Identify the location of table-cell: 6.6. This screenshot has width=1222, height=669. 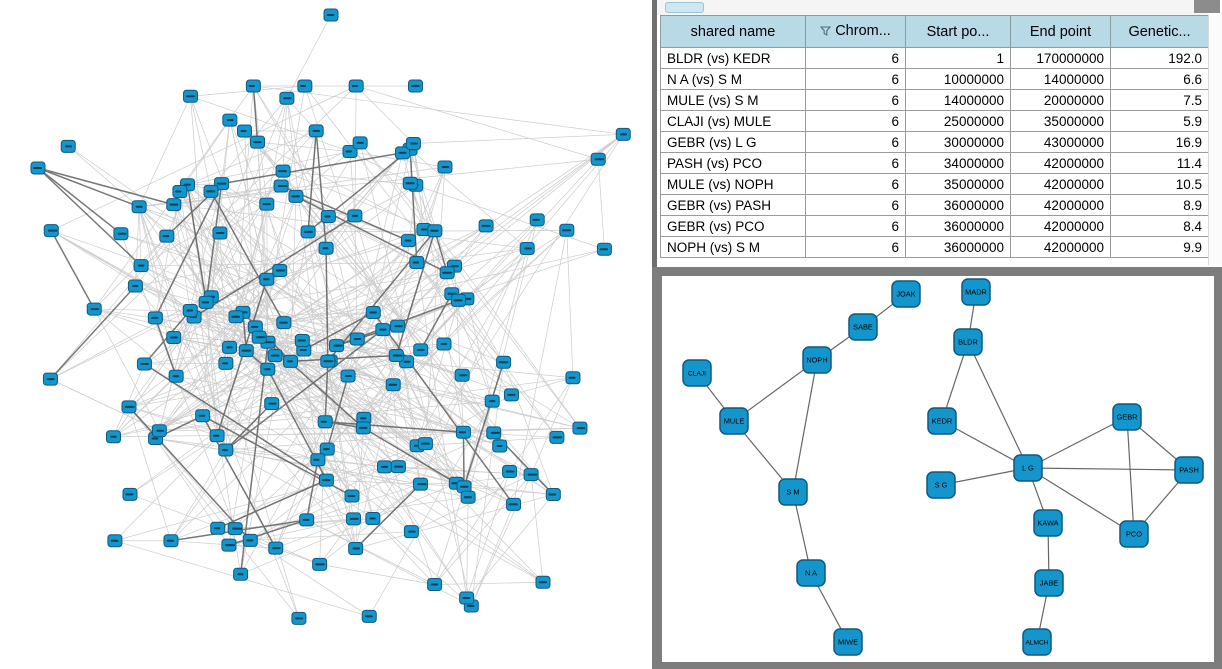
(1159, 79).